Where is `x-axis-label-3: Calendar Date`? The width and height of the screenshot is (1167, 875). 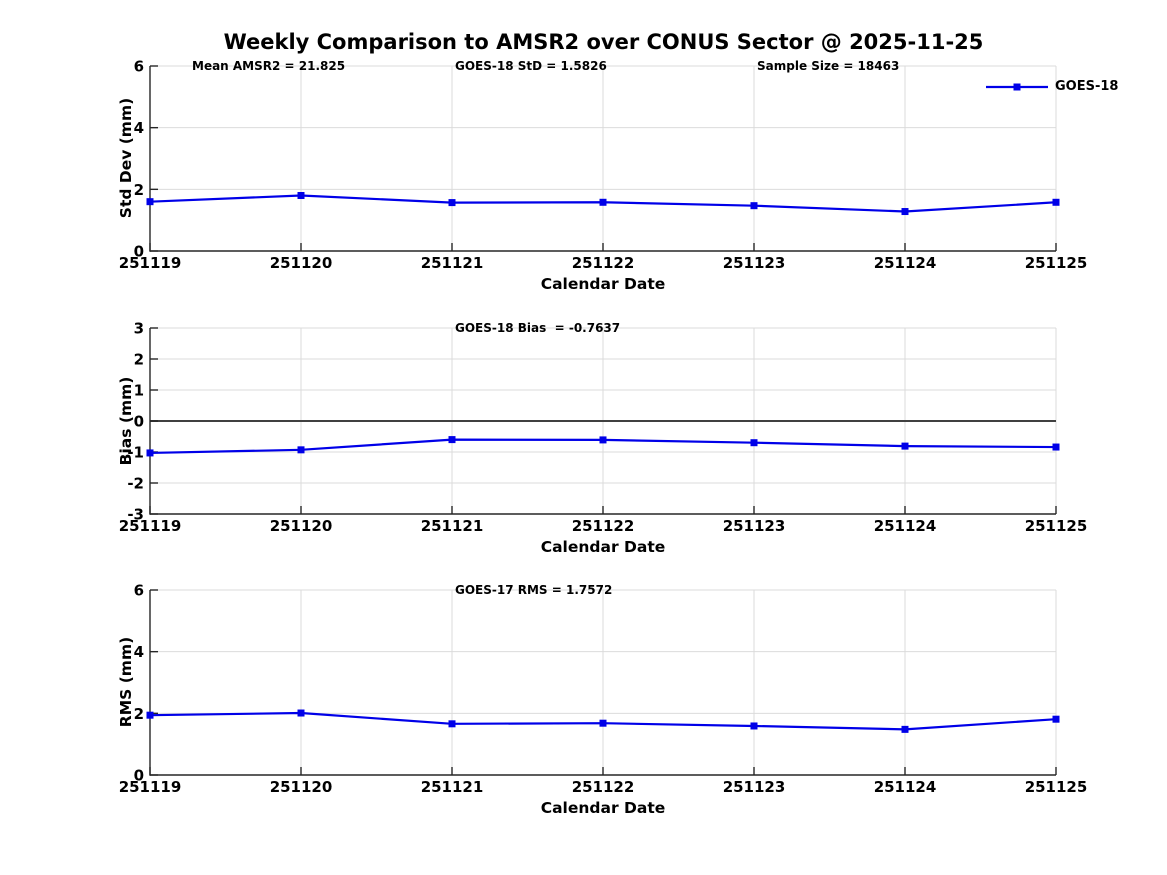 x-axis-label-3: Calendar Date is located at coordinates (603, 808).